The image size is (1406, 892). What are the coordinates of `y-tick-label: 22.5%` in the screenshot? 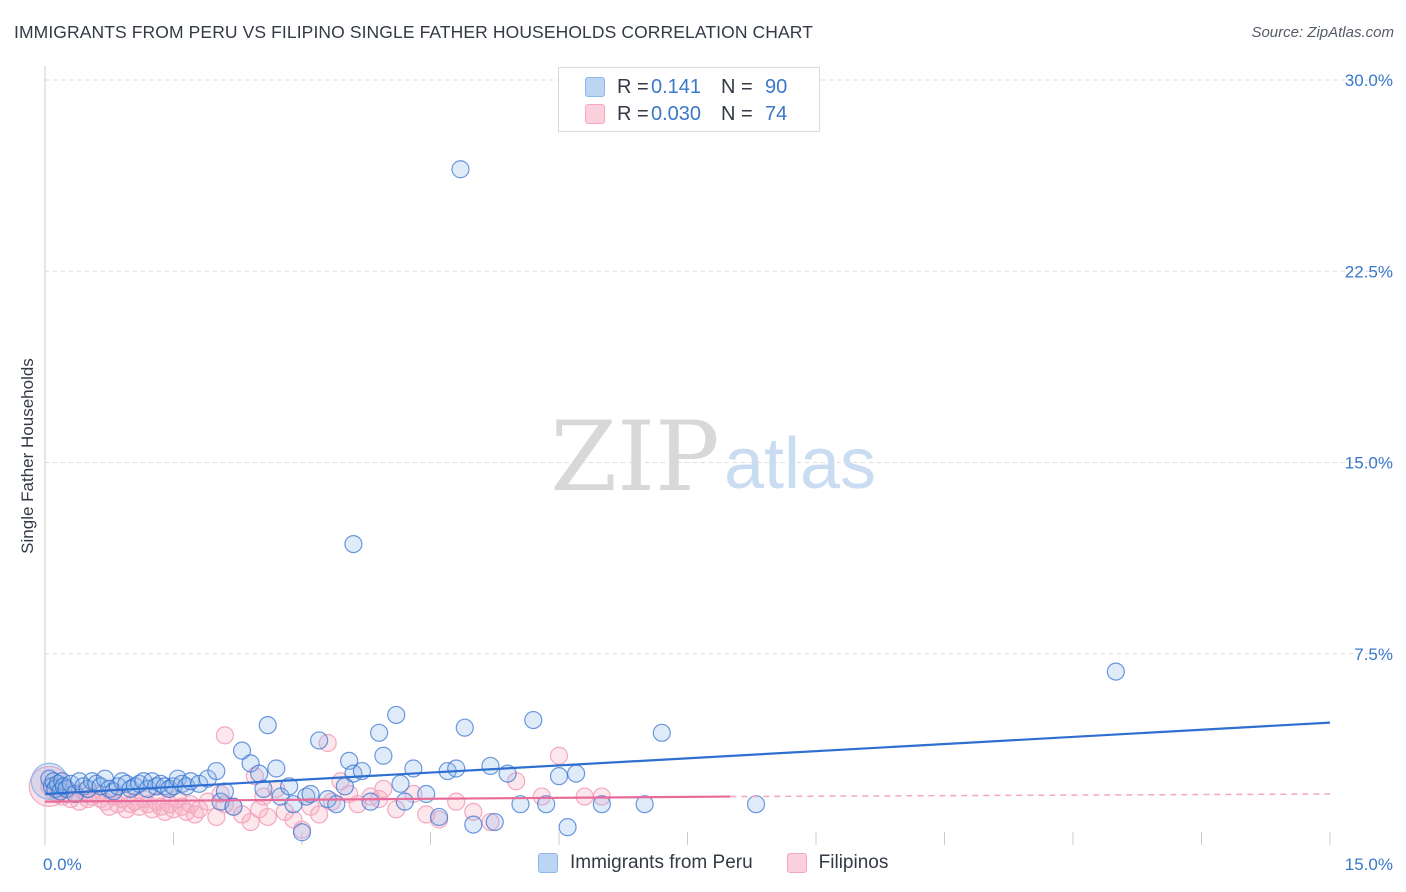 It's located at (1369, 271).